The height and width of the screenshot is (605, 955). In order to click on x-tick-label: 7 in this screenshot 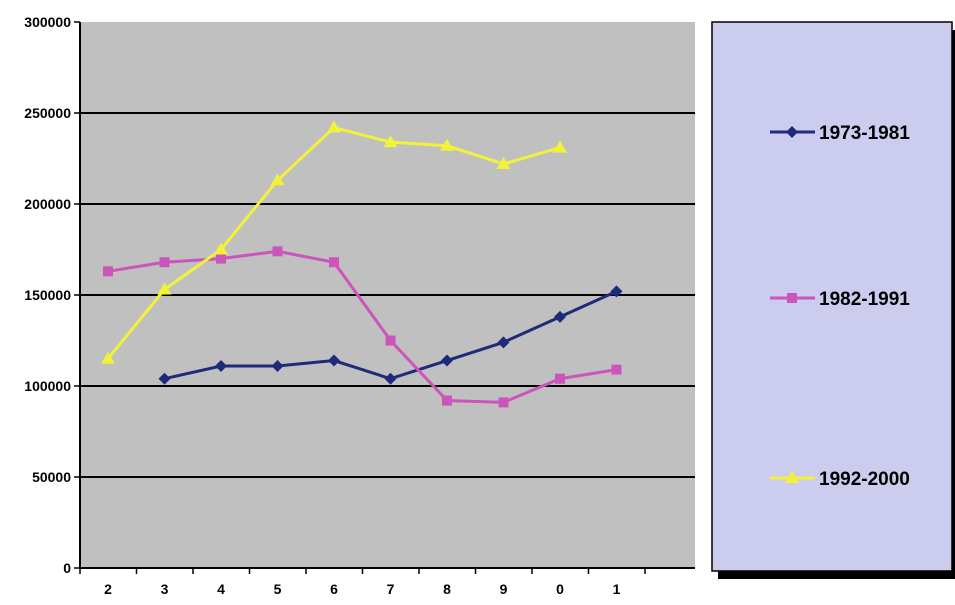, I will do `click(391, 589)`.